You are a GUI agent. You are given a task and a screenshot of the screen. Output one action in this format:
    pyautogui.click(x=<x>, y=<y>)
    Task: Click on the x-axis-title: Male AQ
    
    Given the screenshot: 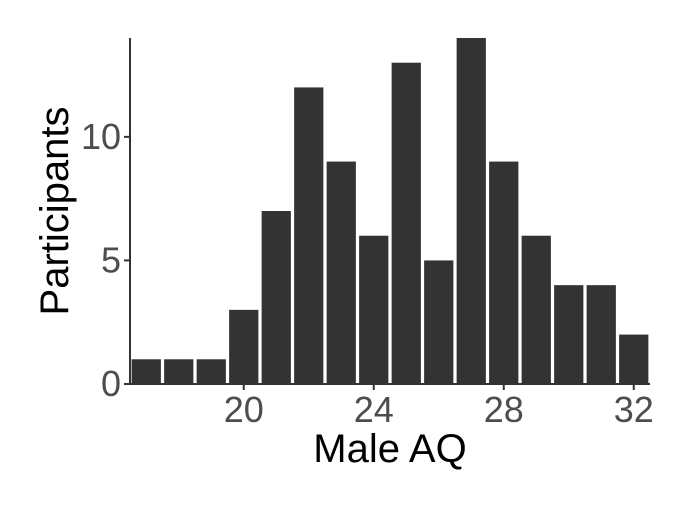 What is the action you would take?
    pyautogui.click(x=389, y=449)
    